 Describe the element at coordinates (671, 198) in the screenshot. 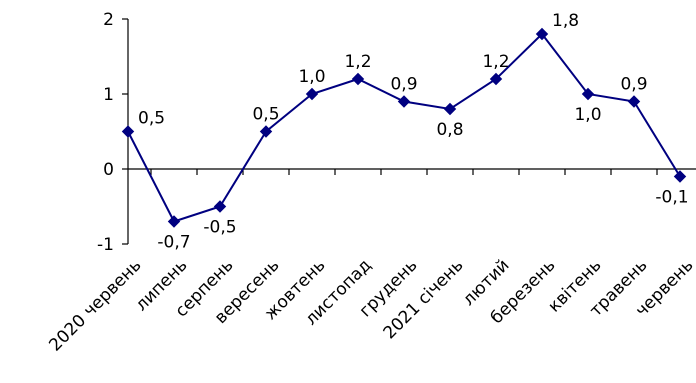

I see `data-label: -0,1` at that location.